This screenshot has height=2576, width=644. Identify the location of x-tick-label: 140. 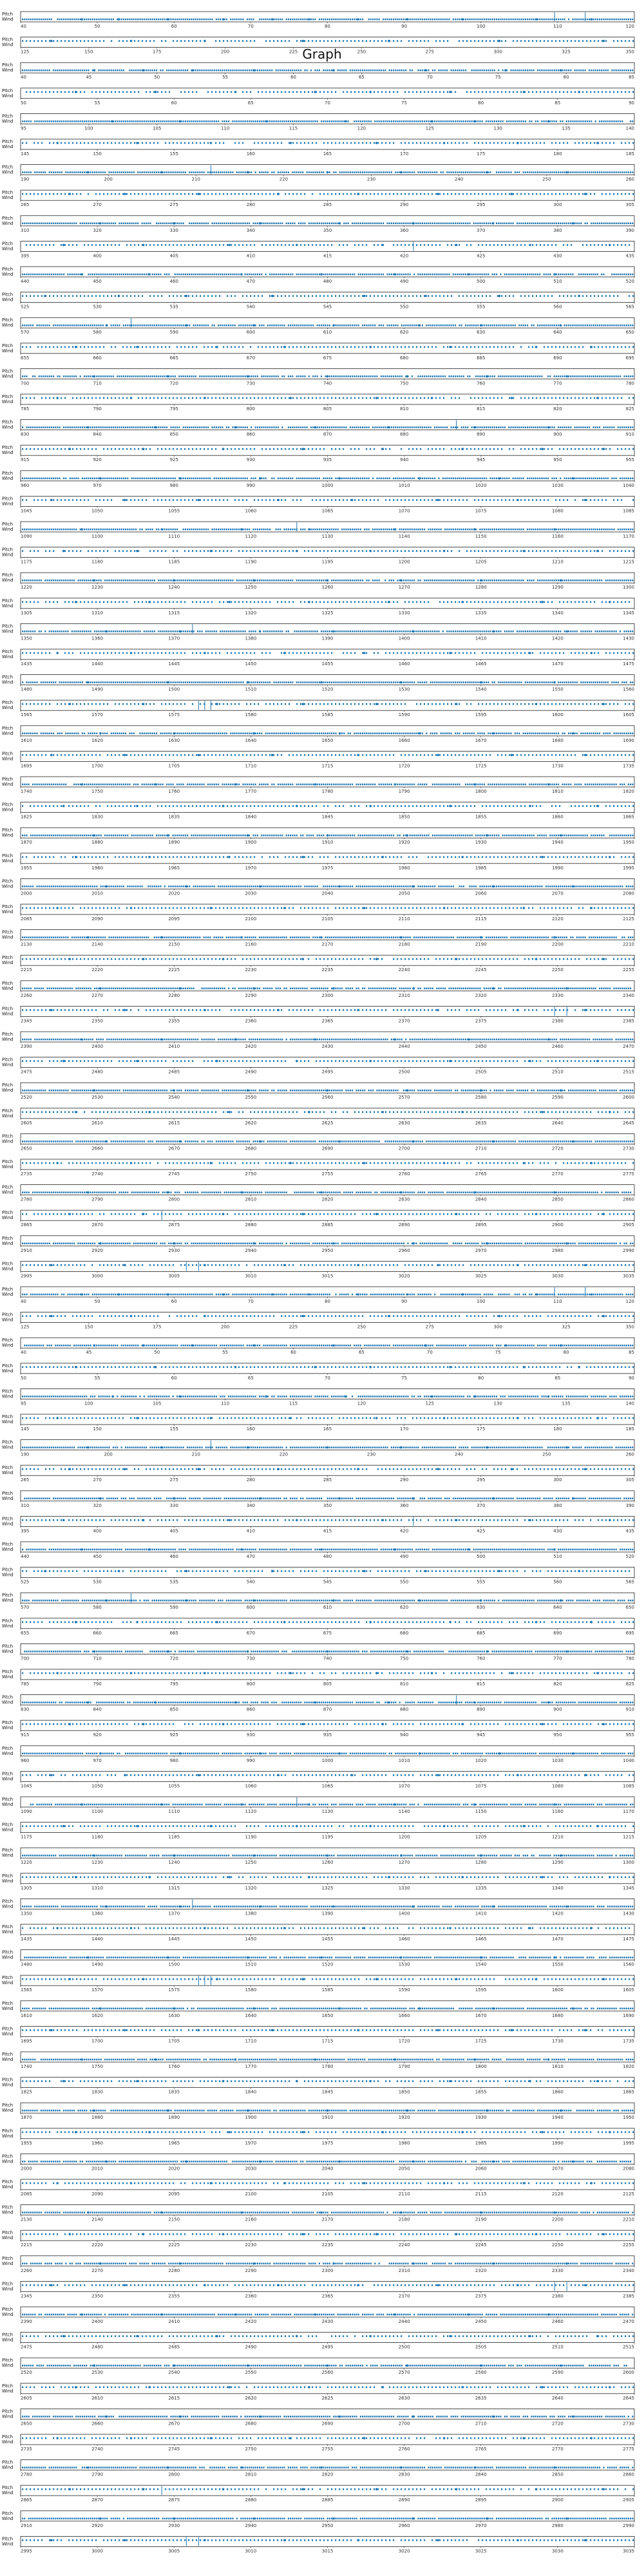
(630, 128).